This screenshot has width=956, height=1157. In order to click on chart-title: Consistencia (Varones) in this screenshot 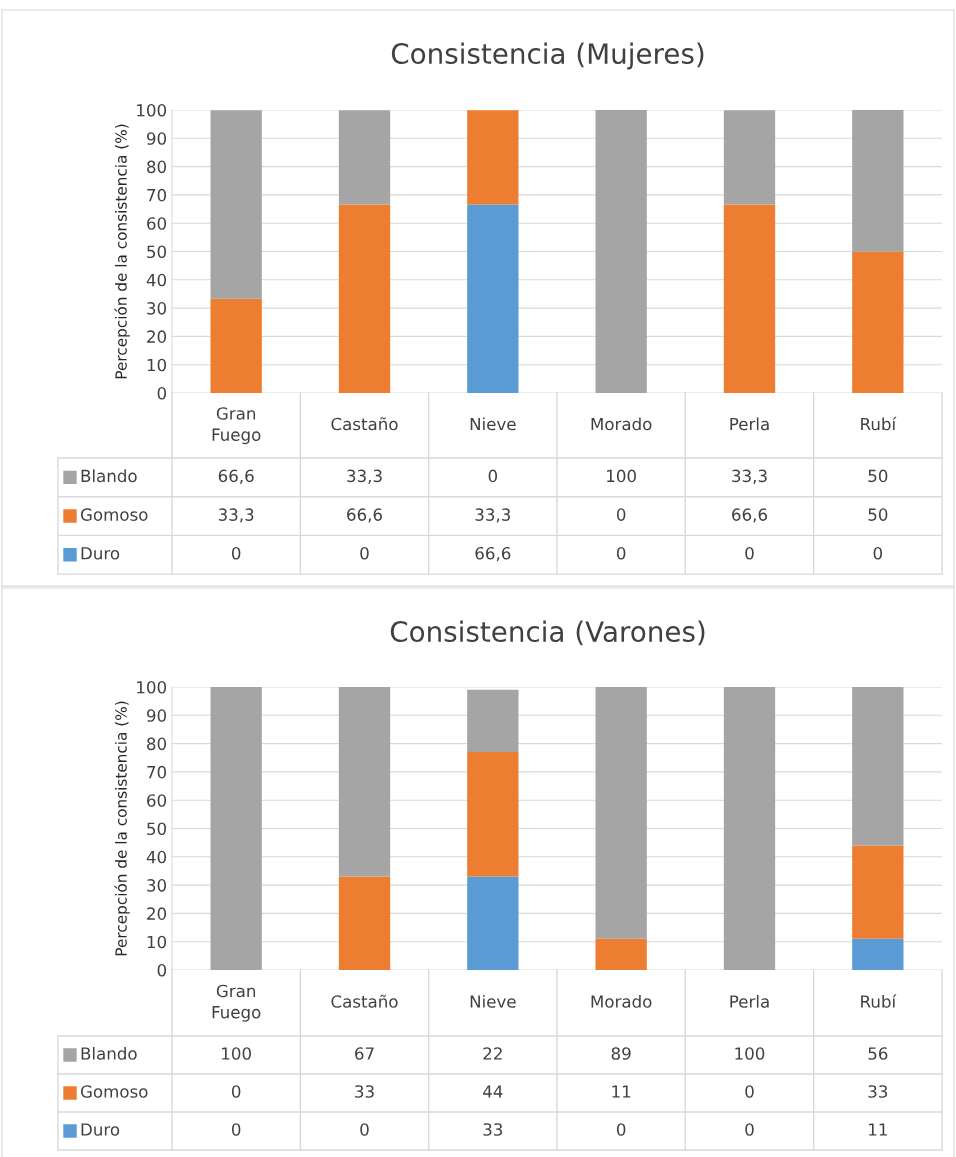, I will do `click(547, 633)`.